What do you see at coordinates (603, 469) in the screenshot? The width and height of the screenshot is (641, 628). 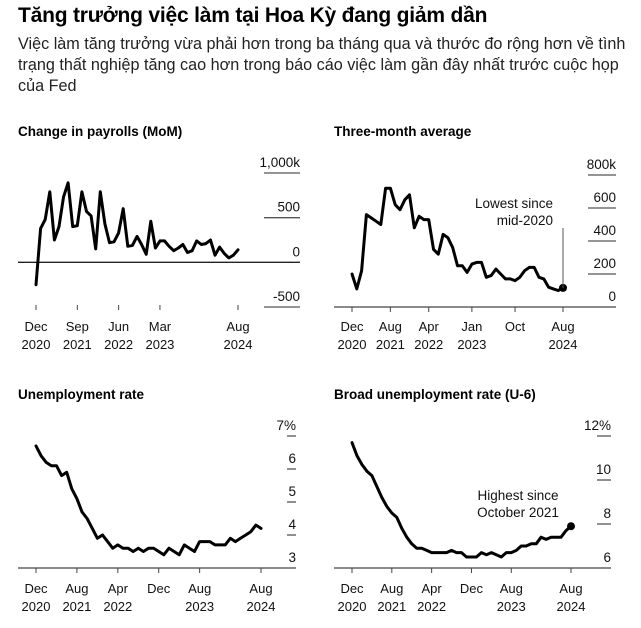 I see `y-tick-label: 10` at bounding box center [603, 469].